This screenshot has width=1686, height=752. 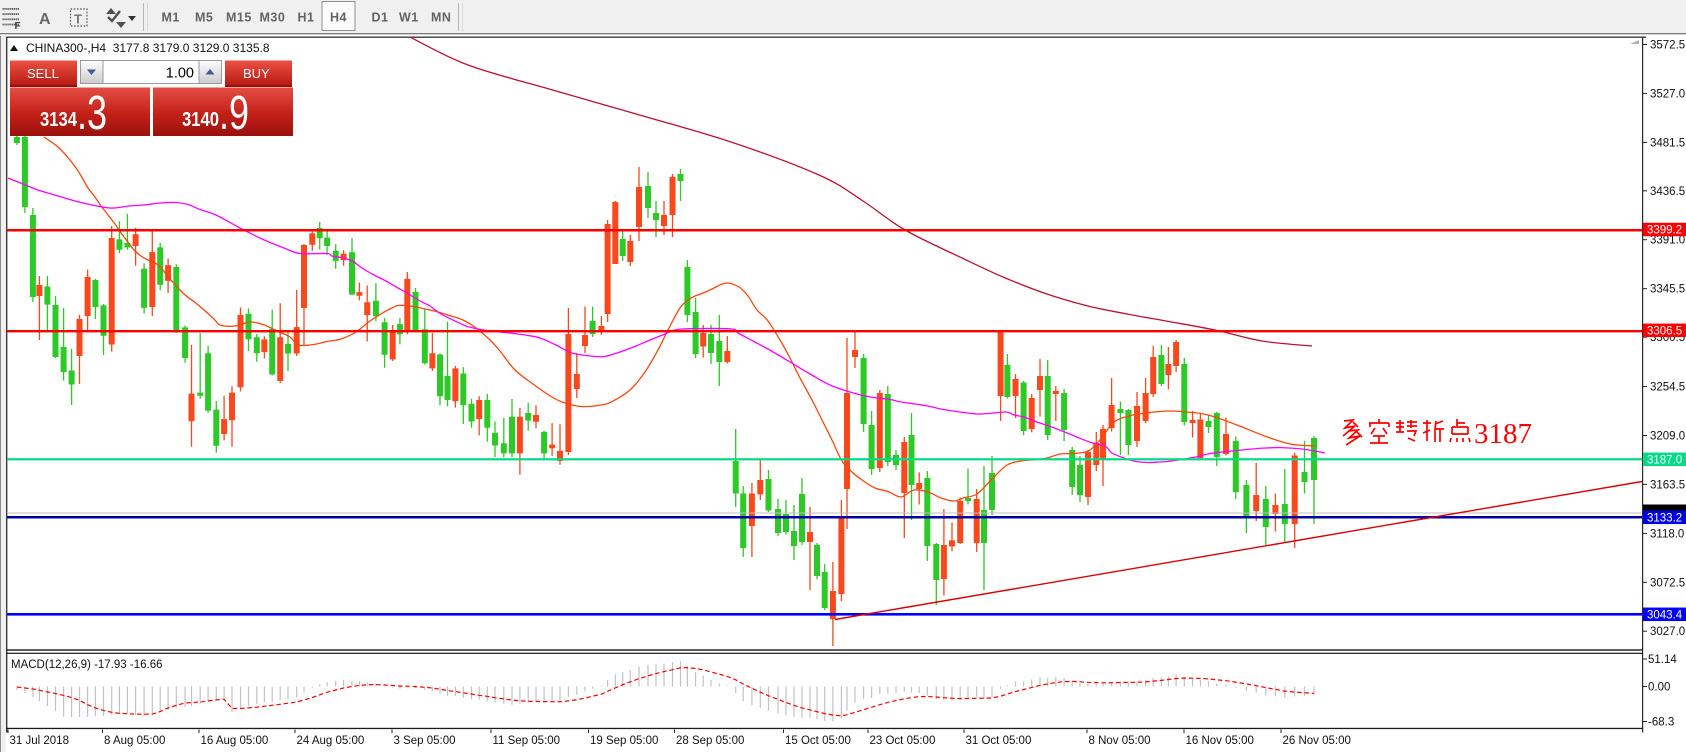 What do you see at coordinates (1664, 231) in the screenshot?
I see `svg-text: 3399.2` at bounding box center [1664, 231].